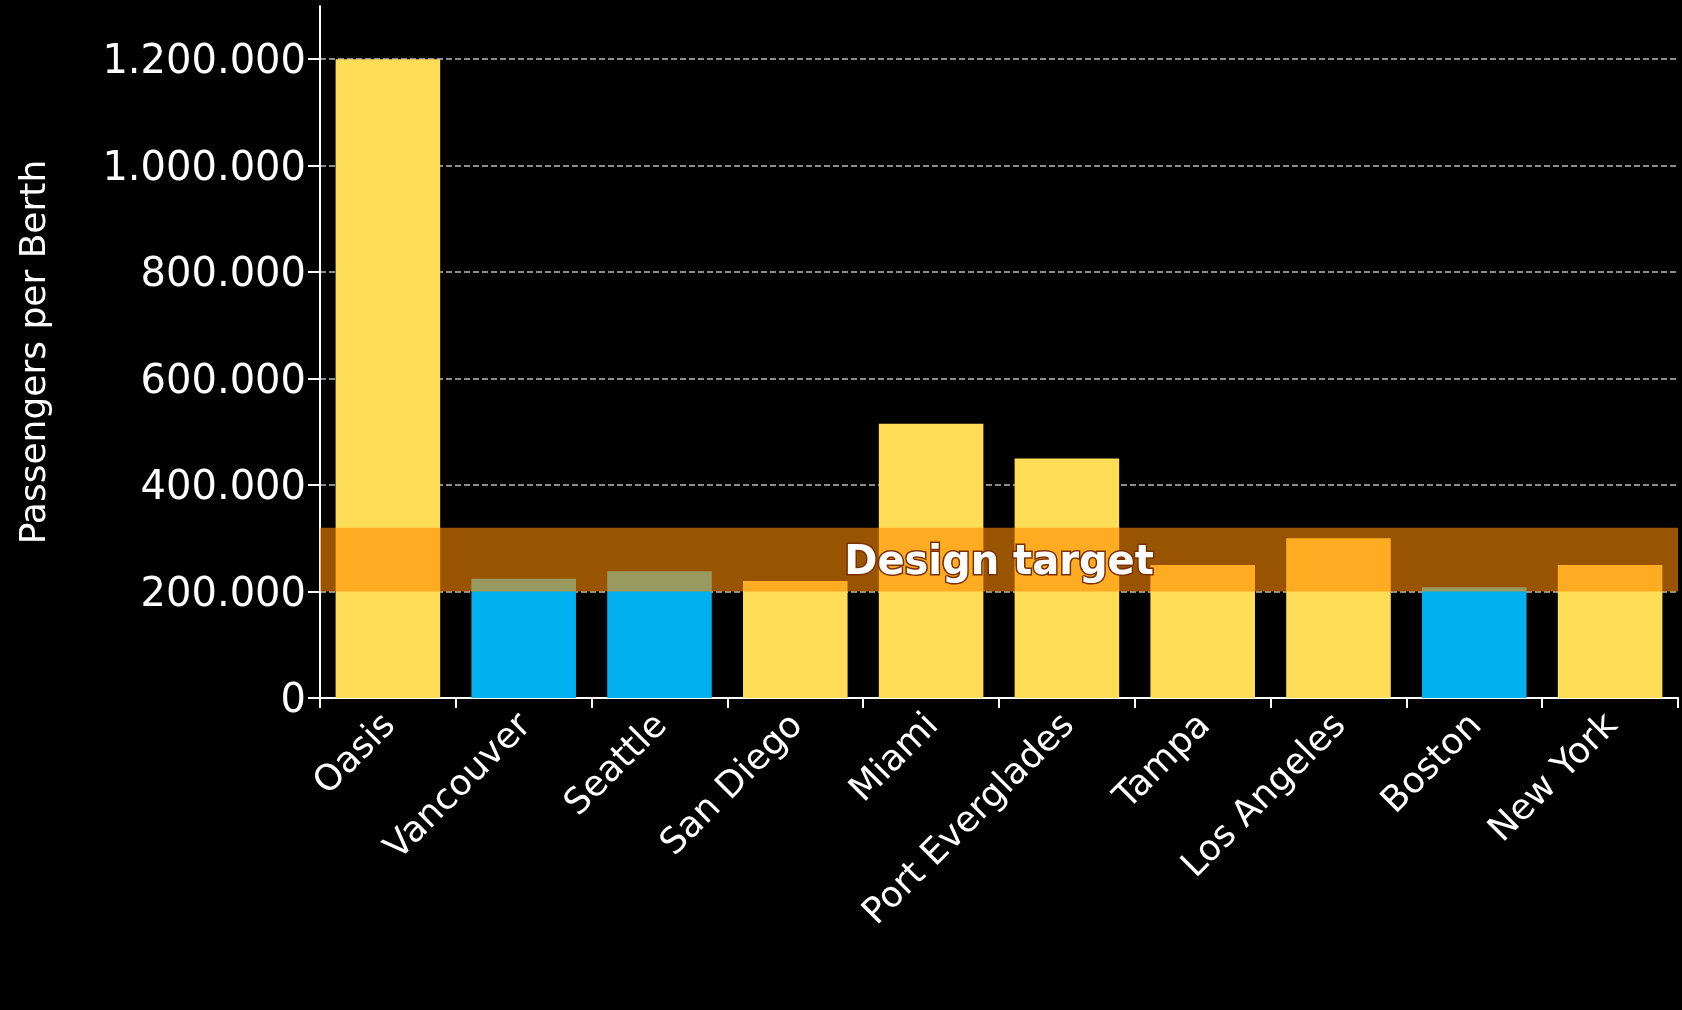  I want to click on y-tick-label: 400.000, so click(223, 485).